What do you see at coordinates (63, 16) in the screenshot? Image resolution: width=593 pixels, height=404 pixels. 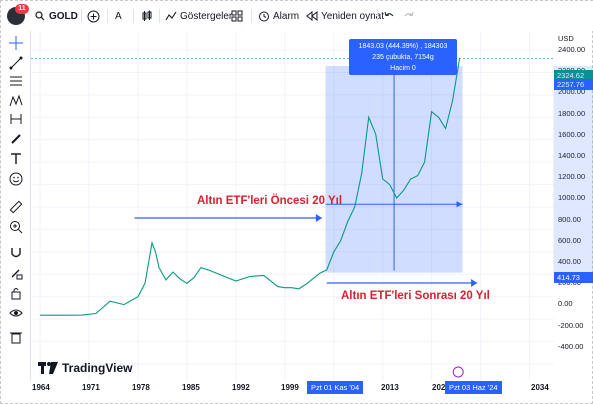 I see `symbol-label: GOLD` at bounding box center [63, 16].